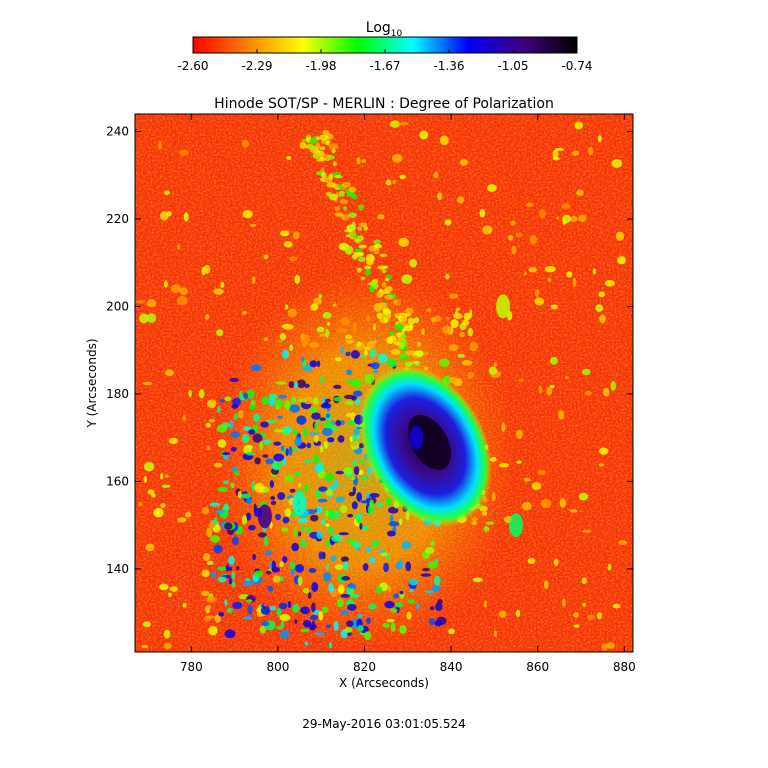 The height and width of the screenshot is (768, 768). What do you see at coordinates (92, 383) in the screenshot?
I see `y-axis-label: Y (Arcseconds)` at bounding box center [92, 383].